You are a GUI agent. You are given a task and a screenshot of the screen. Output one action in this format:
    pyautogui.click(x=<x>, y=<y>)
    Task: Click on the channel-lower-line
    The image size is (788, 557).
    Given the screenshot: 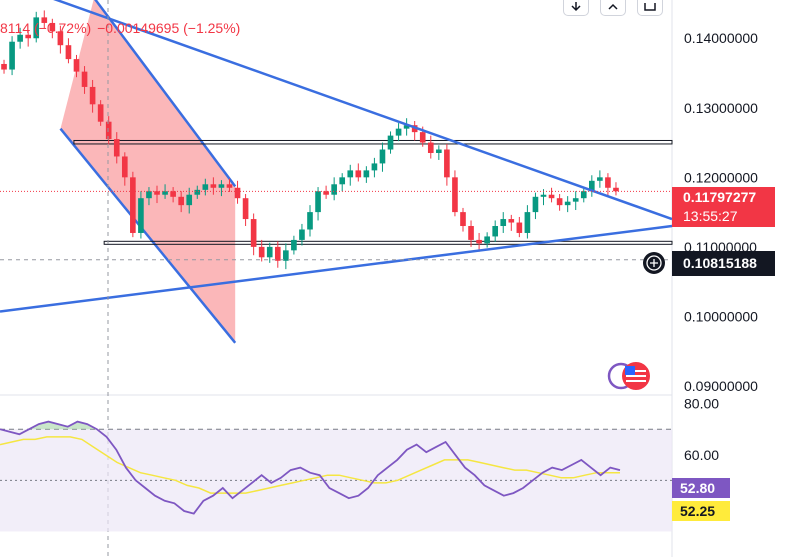 What is the action you would take?
    pyautogui.click(x=148, y=235)
    